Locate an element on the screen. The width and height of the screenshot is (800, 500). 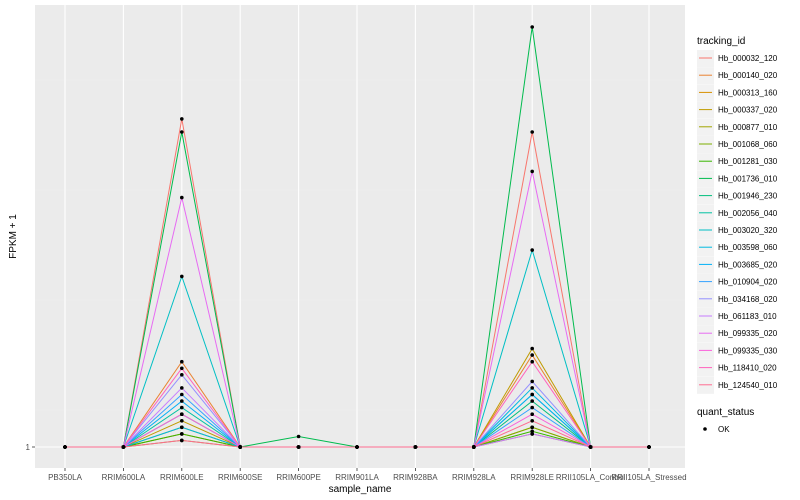
legend-label: Hb_000877_010 is located at coordinates (748, 127).